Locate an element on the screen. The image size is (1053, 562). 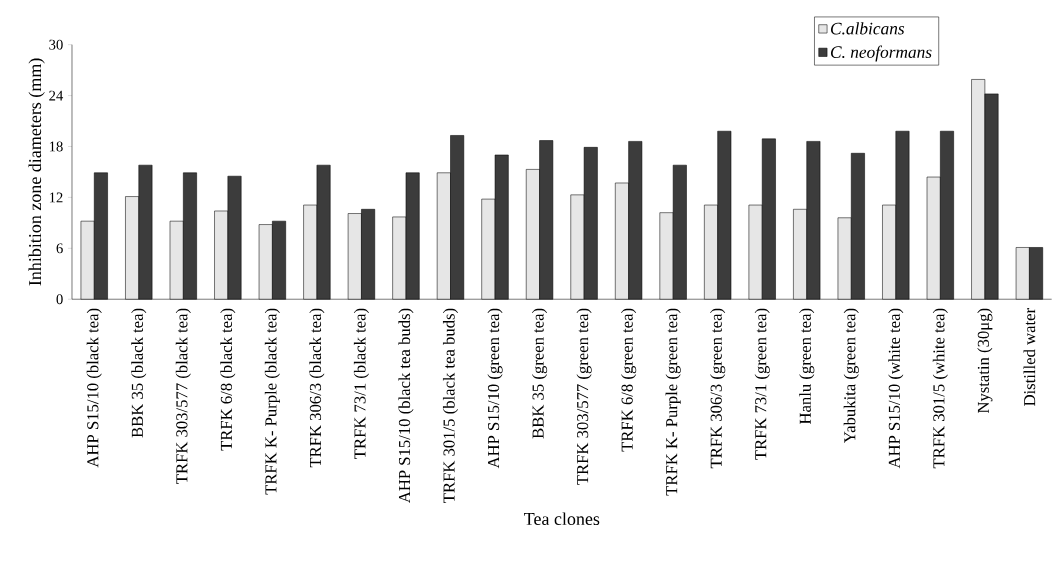
x-tick-label: TRFK K- Purple (green tea) is located at coordinates (673, 402).